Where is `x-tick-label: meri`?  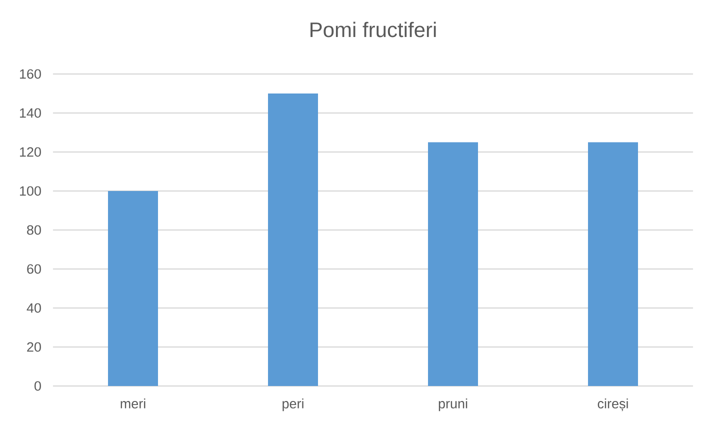
x-tick-label: meri is located at coordinates (133, 403).